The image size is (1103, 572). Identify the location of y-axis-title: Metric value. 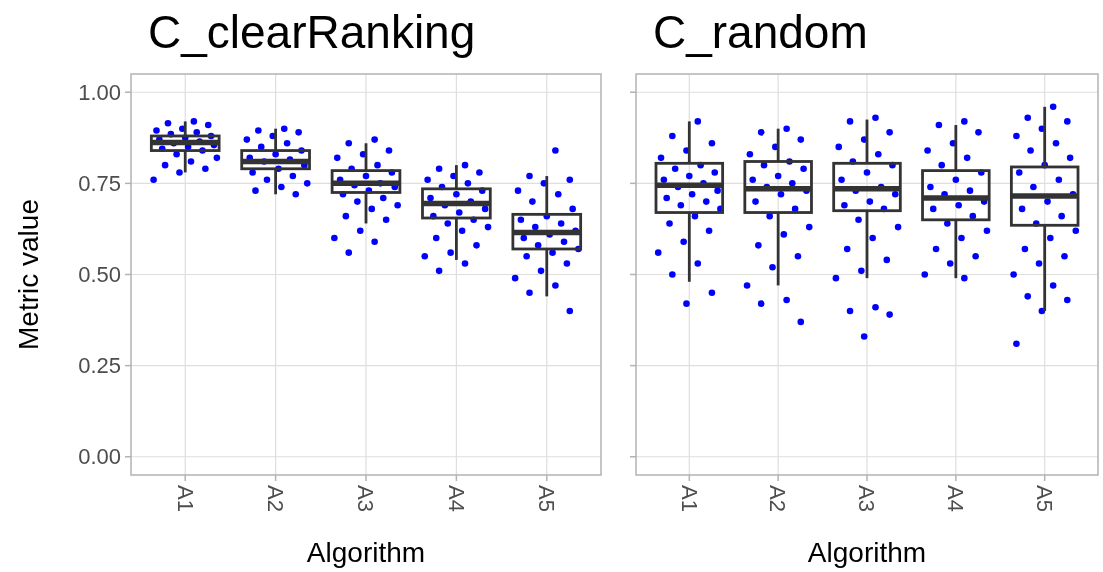
(28, 274).